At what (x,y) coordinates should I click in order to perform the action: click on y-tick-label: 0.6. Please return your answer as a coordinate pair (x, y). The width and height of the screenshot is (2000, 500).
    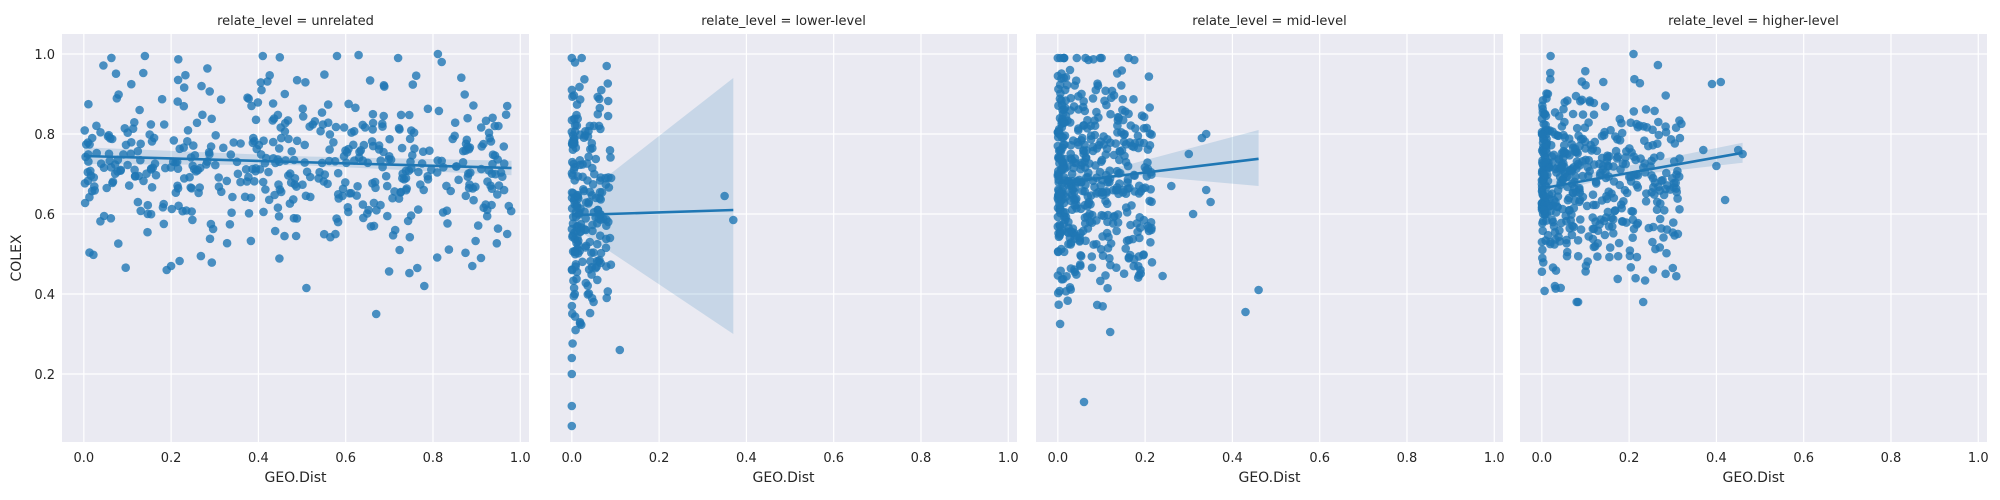
    Looking at the image, I should click on (44, 215).